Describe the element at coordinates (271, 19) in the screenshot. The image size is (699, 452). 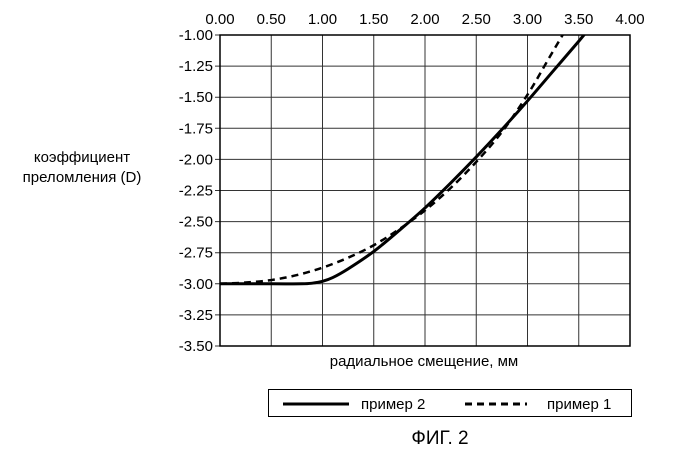
I see `x-tick-label: 0.50` at that location.